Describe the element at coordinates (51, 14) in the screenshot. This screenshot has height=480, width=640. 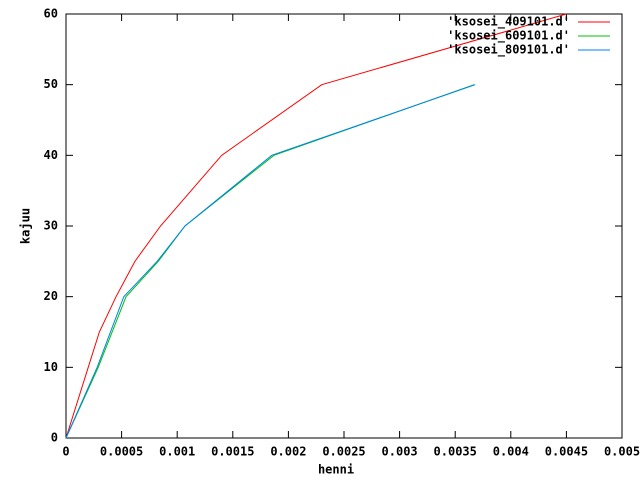
I see `y-tick-label: 60` at that location.